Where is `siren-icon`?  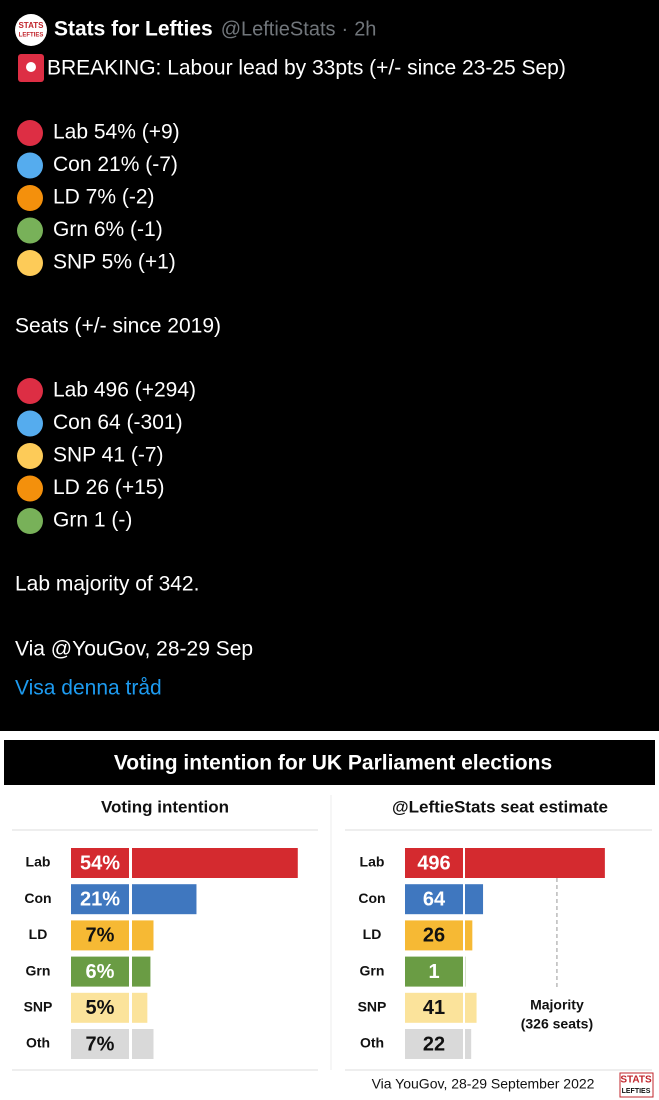 siren-icon is located at coordinates (31, 68).